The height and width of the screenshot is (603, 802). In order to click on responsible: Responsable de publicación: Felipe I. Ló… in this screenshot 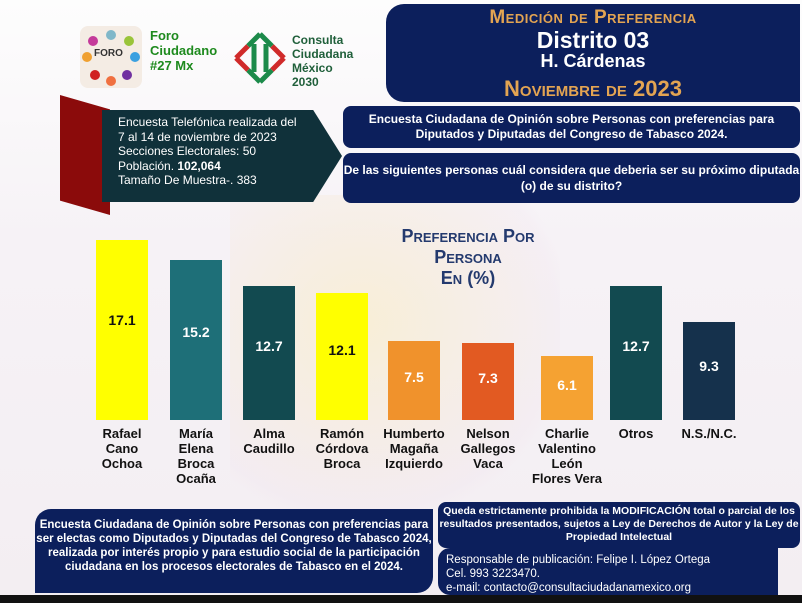, I will do `click(578, 560)`.